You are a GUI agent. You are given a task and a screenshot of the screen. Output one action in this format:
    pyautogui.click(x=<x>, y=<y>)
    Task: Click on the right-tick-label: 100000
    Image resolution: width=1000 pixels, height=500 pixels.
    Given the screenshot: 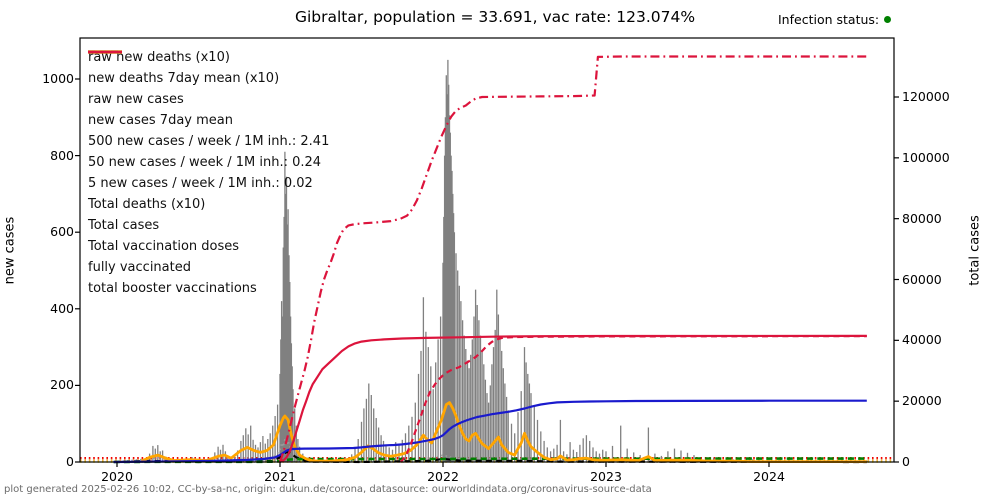 What is the action you would take?
    pyautogui.click(x=926, y=157)
    